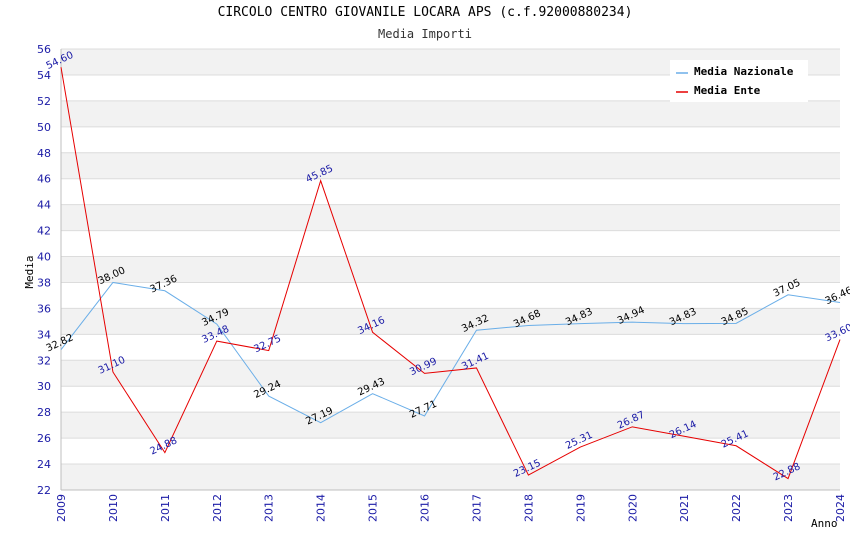 The width and height of the screenshot is (850, 550). What do you see at coordinates (727, 90) in the screenshot?
I see `legend-label-ente: Media Ente` at bounding box center [727, 90].